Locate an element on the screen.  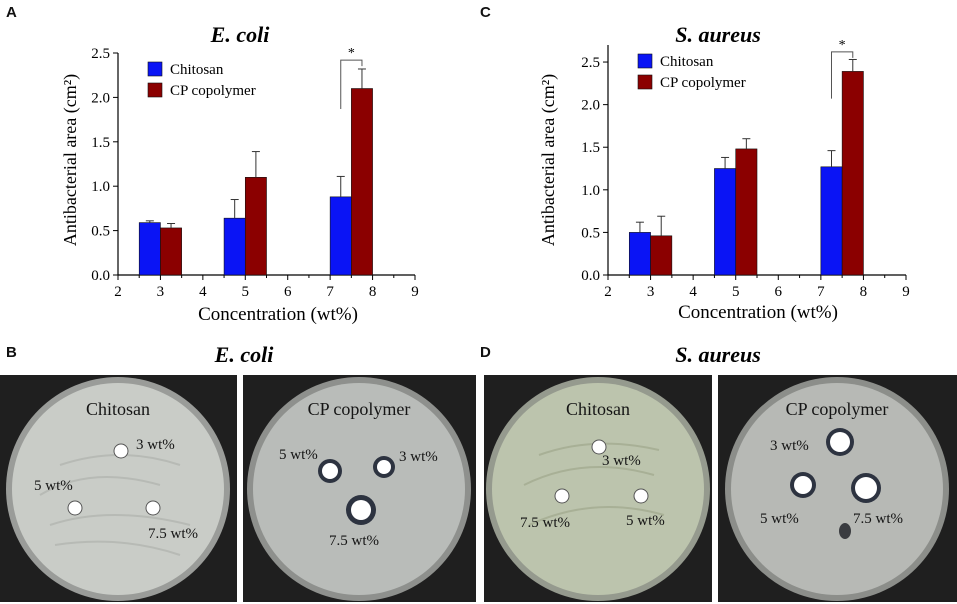
petri-photo-saureus-chitosan: Chitosan 3 wt% 7.5 wt% 5 wt% is located at coordinates (598, 488).